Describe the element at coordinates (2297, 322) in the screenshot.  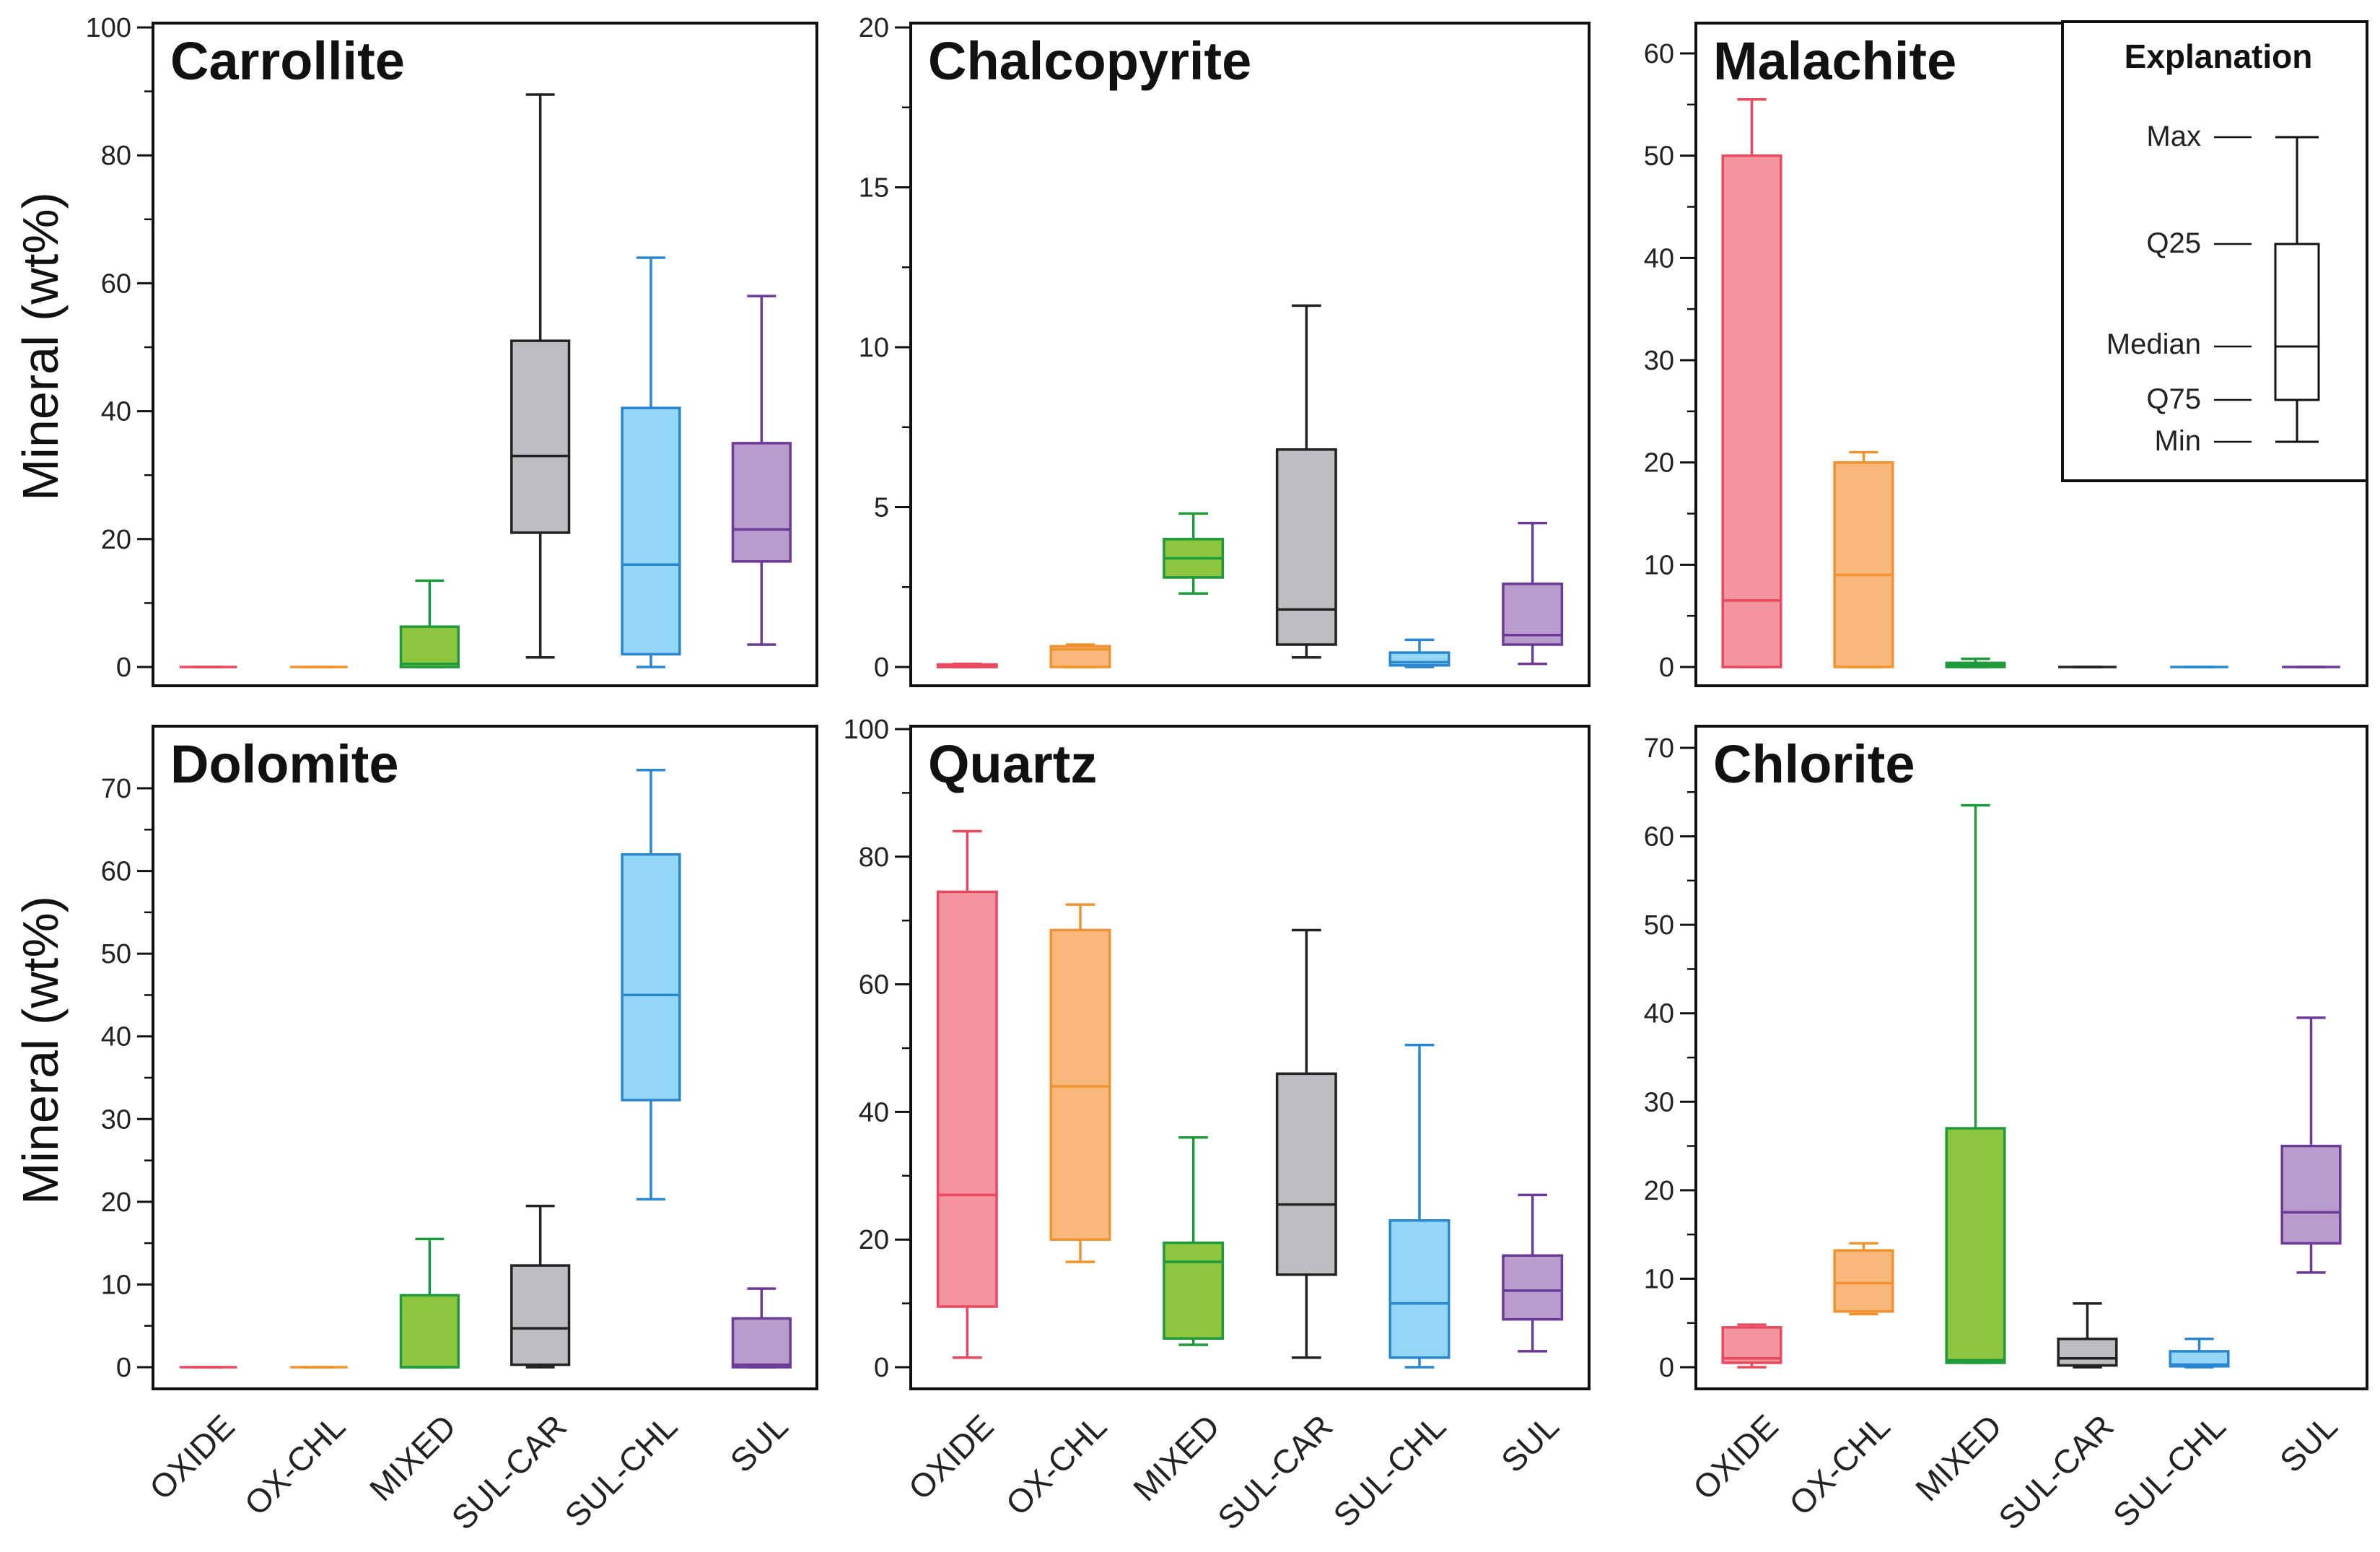
I see `legend-box` at that location.